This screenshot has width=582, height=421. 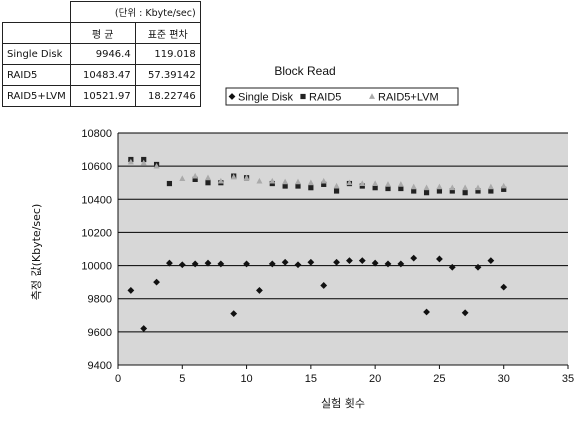 What do you see at coordinates (343, 403) in the screenshot?
I see `x-axis-label: 실험 횟수` at bounding box center [343, 403].